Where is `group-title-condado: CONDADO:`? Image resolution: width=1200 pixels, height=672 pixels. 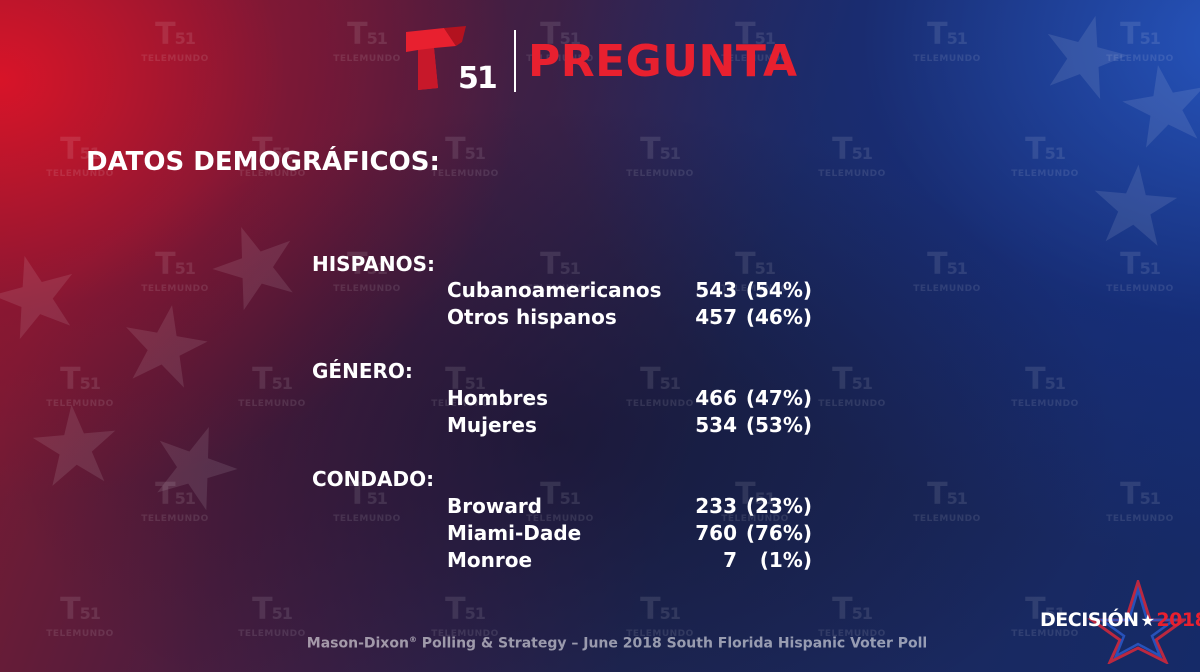 group-title-condado: CONDADO: is located at coordinates (373, 479).